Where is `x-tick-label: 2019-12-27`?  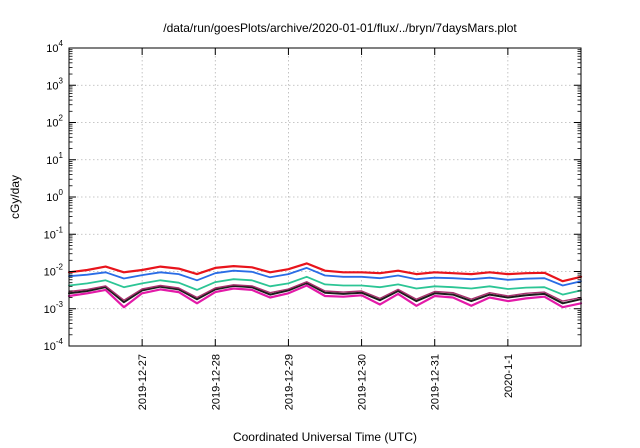
x-tick-label: 2019-12-27 is located at coordinates (143, 382).